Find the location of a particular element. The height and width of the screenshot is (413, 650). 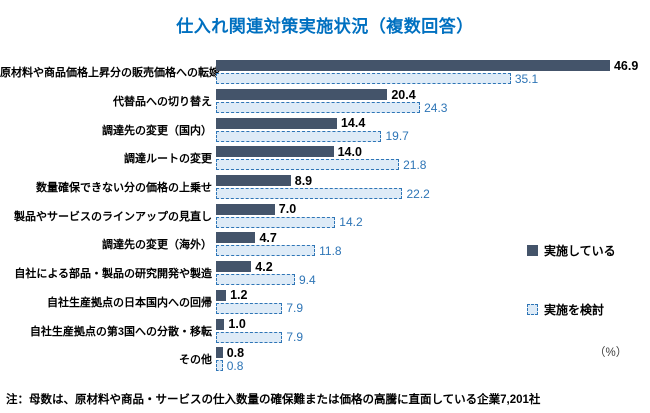

bar-group: 14.4 19.7 is located at coordinates (433, 130).